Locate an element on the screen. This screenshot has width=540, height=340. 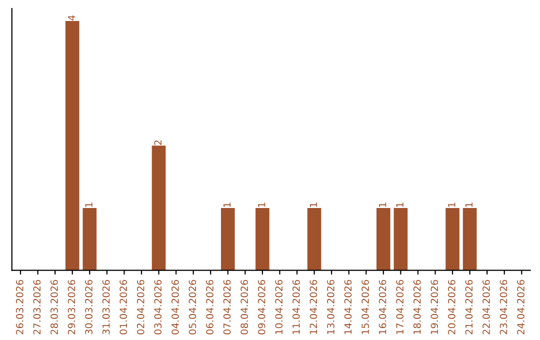
x-tick-label: 17.04.2026 is located at coordinates (400, 307).